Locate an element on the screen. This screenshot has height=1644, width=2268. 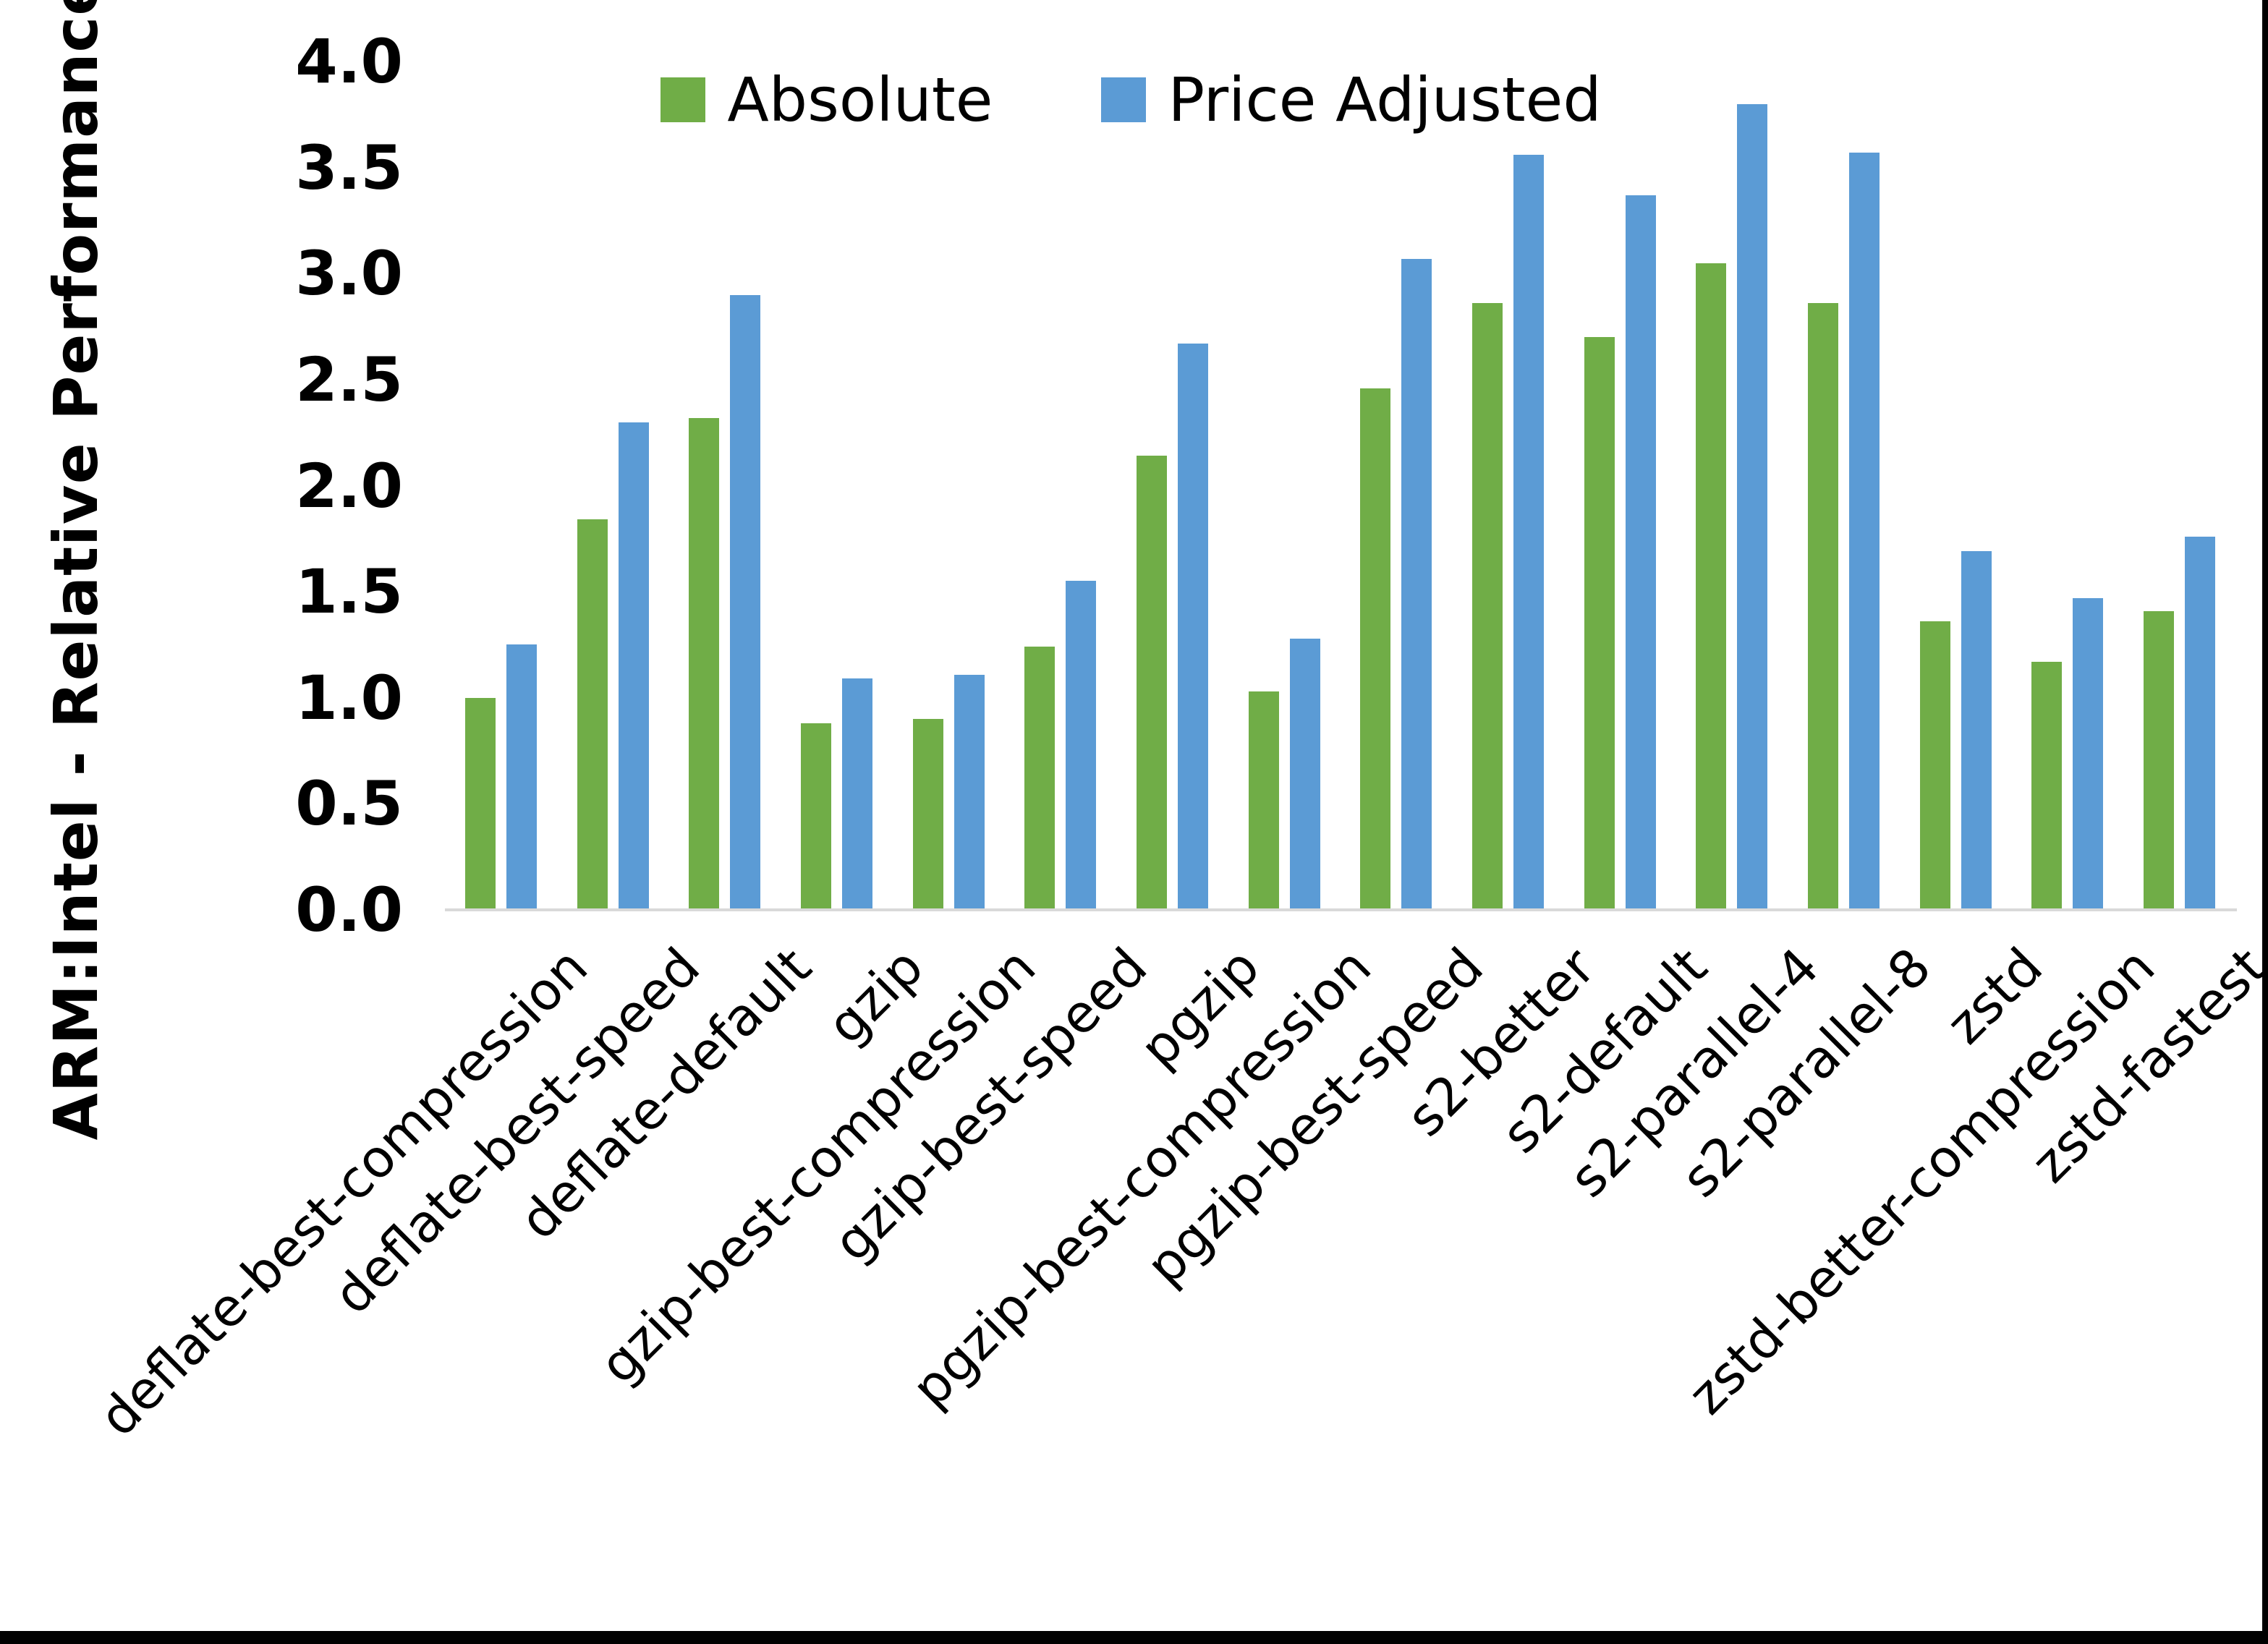
bar-price-adjusted-gzip-best-compression is located at coordinates (970, 792).